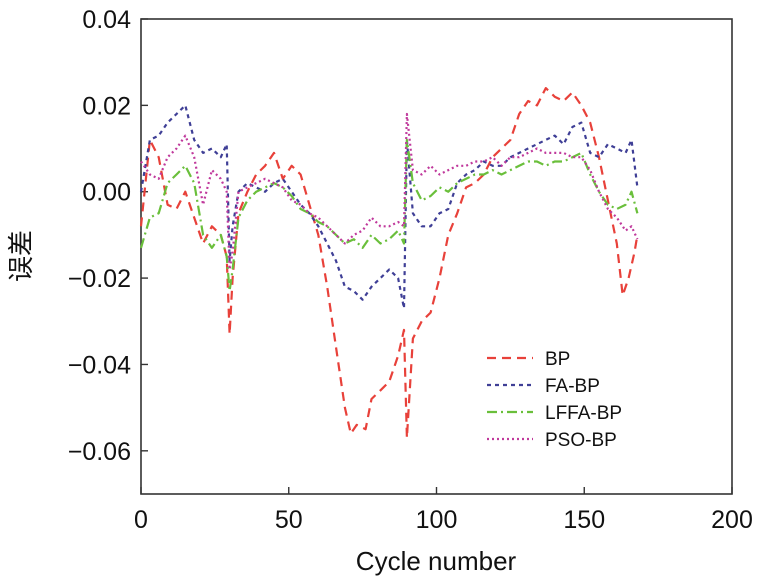  What do you see at coordinates (557, 359) in the screenshot?
I see `legend-label-bp: BP` at bounding box center [557, 359].